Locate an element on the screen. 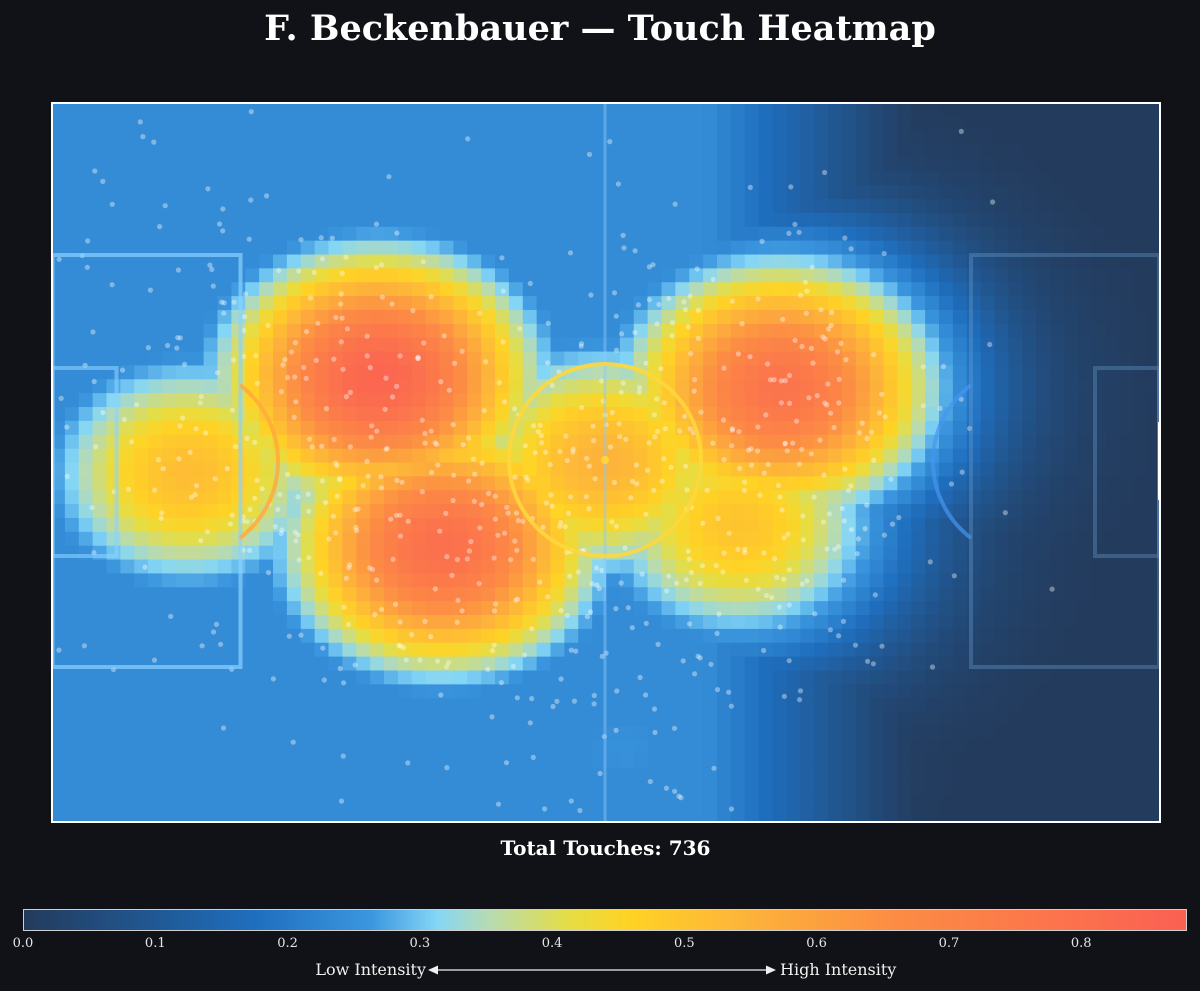  colorbar-tick-label: 0.5 is located at coordinates (684, 943).